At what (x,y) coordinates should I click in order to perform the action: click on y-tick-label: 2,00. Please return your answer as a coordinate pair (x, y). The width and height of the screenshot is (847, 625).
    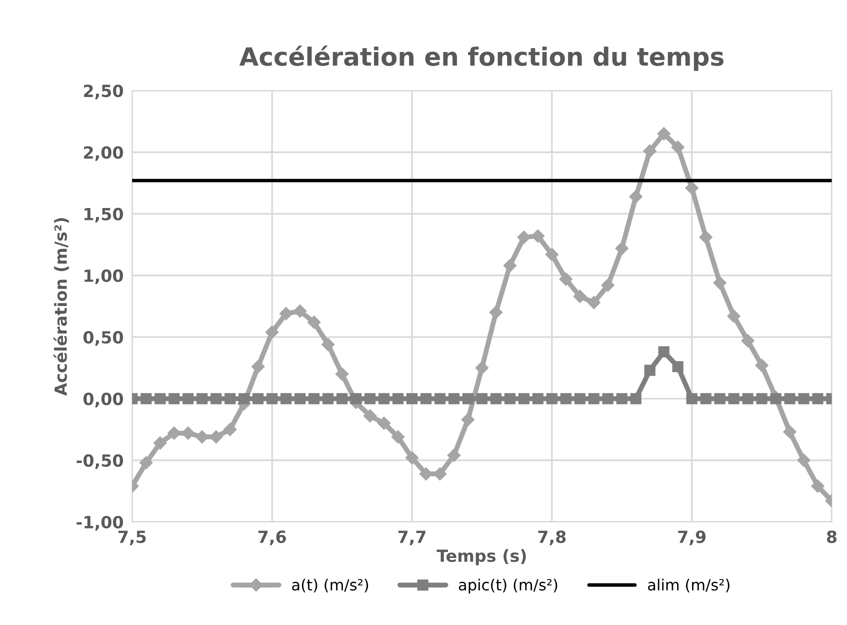
    Looking at the image, I should click on (104, 153).